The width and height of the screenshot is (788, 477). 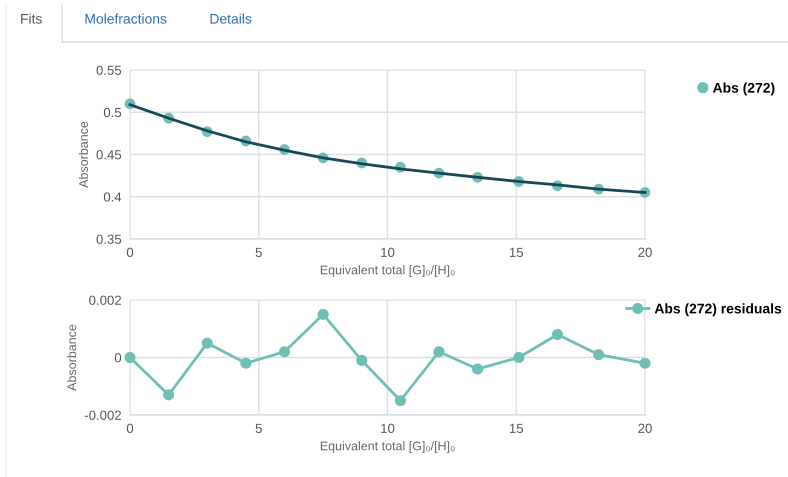 What do you see at coordinates (105, 300) in the screenshot?
I see `y-tick-label: 0.002` at bounding box center [105, 300].